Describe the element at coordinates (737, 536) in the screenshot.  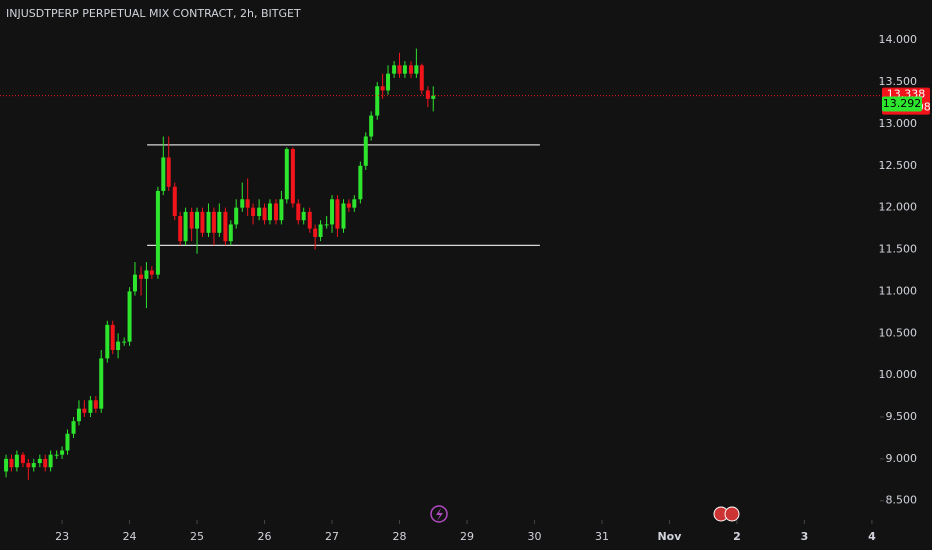
I see `x-tick-label: 2` at that location.